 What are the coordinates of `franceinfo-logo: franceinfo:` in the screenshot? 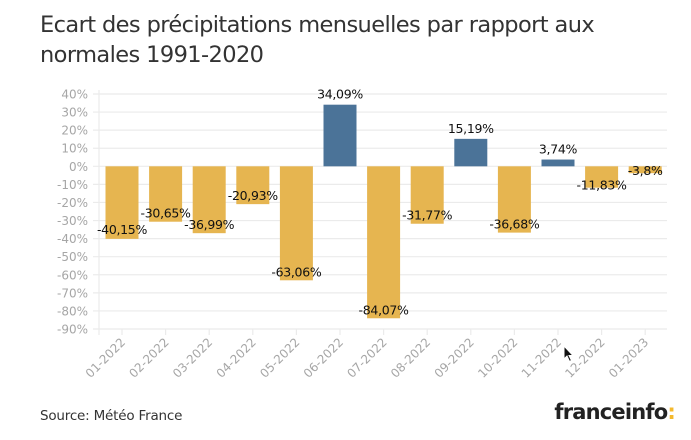 It's located at (614, 412).